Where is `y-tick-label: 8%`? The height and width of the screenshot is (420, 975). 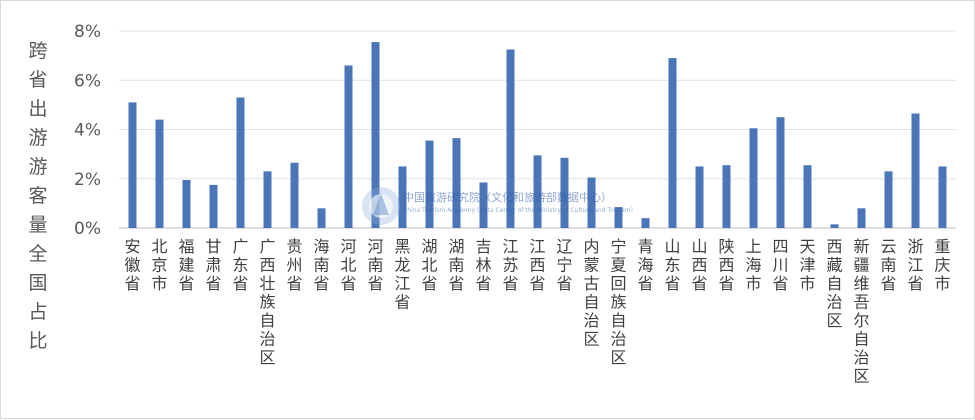 y-tick-label: 8% is located at coordinates (87, 32).